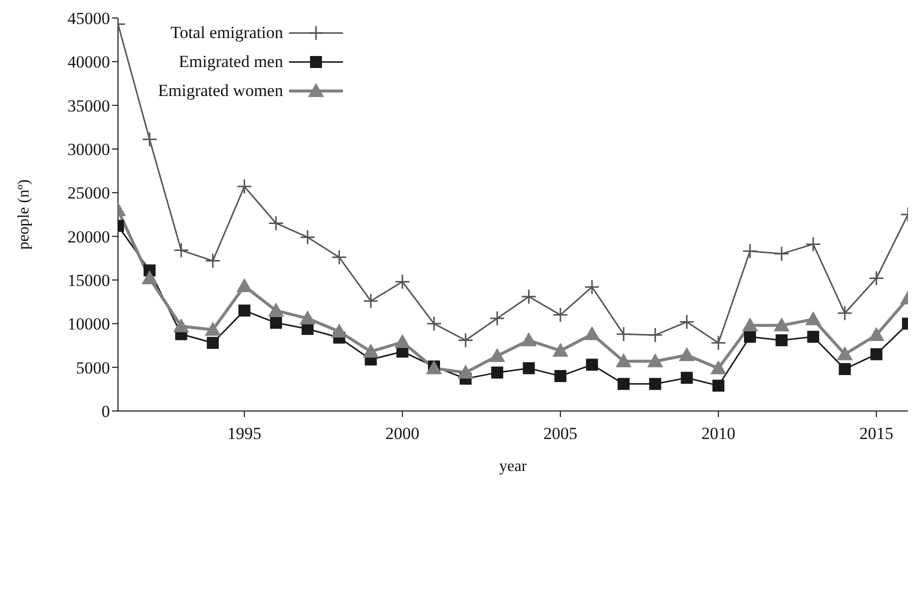 This screenshot has height=596, width=918. Describe the element at coordinates (89, 236) in the screenshot. I see `y-tick-label: 20000` at that location.